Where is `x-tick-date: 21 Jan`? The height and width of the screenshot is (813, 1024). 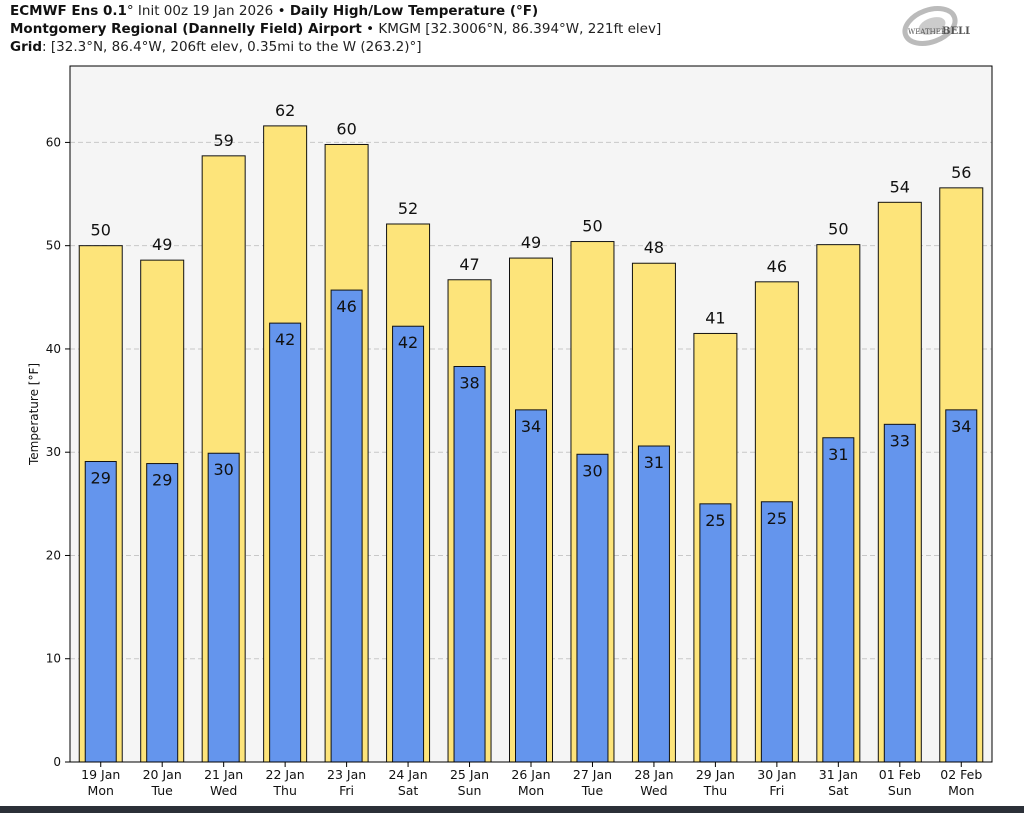 x-tick-date: 21 Jan is located at coordinates (223, 774).